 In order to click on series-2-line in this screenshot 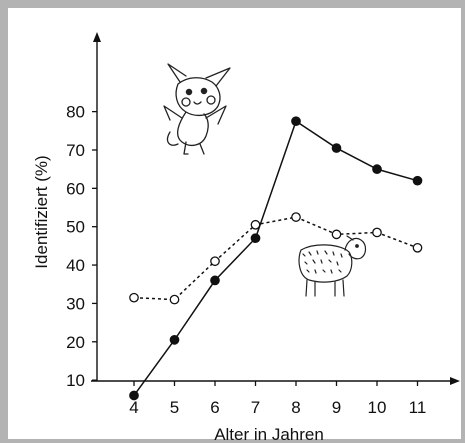, I will do `click(275, 258)`.